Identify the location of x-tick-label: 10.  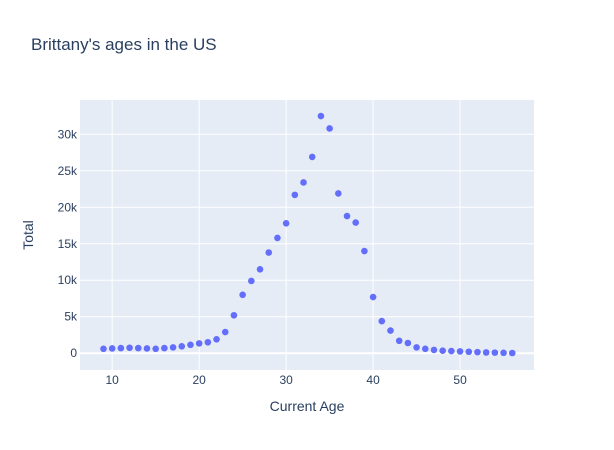
(113, 380).